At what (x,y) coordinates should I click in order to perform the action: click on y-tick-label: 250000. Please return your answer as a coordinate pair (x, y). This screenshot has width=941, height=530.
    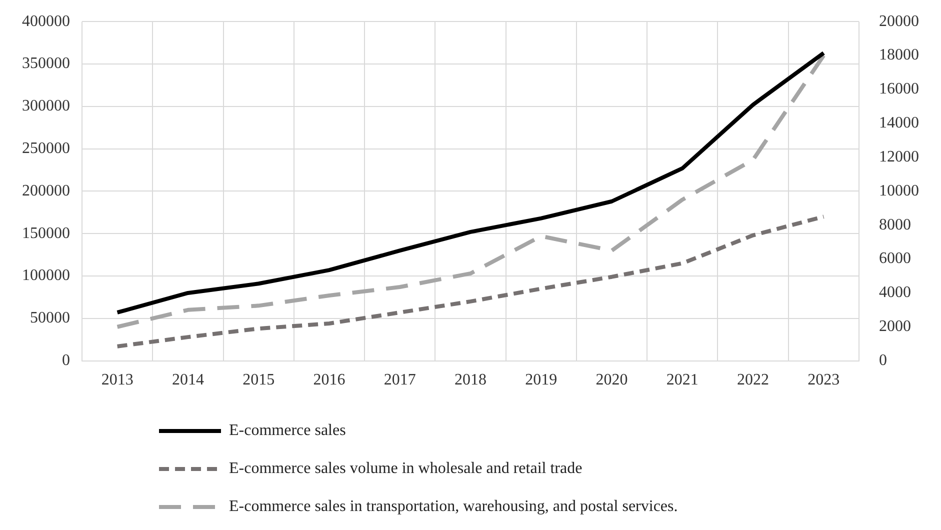
    Looking at the image, I should click on (46, 149).